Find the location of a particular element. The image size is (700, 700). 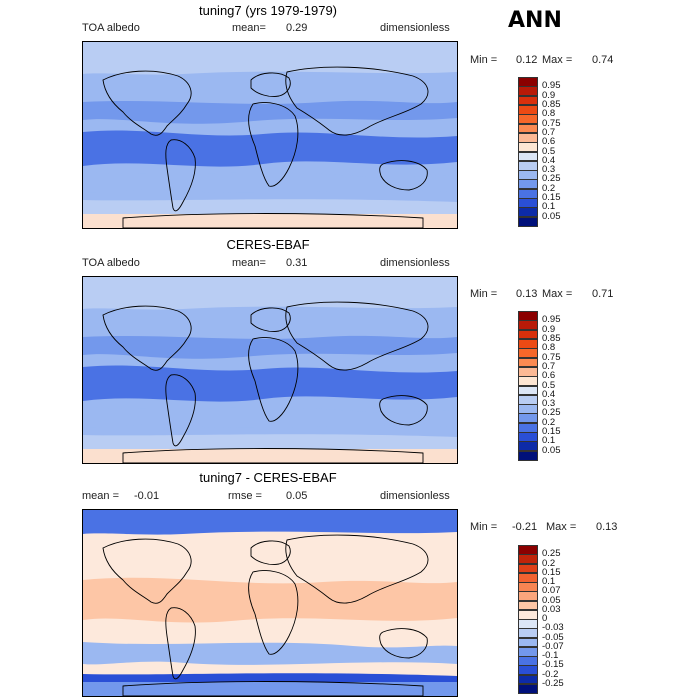

panel-3-max-value: 0.13 is located at coordinates (607, 527).